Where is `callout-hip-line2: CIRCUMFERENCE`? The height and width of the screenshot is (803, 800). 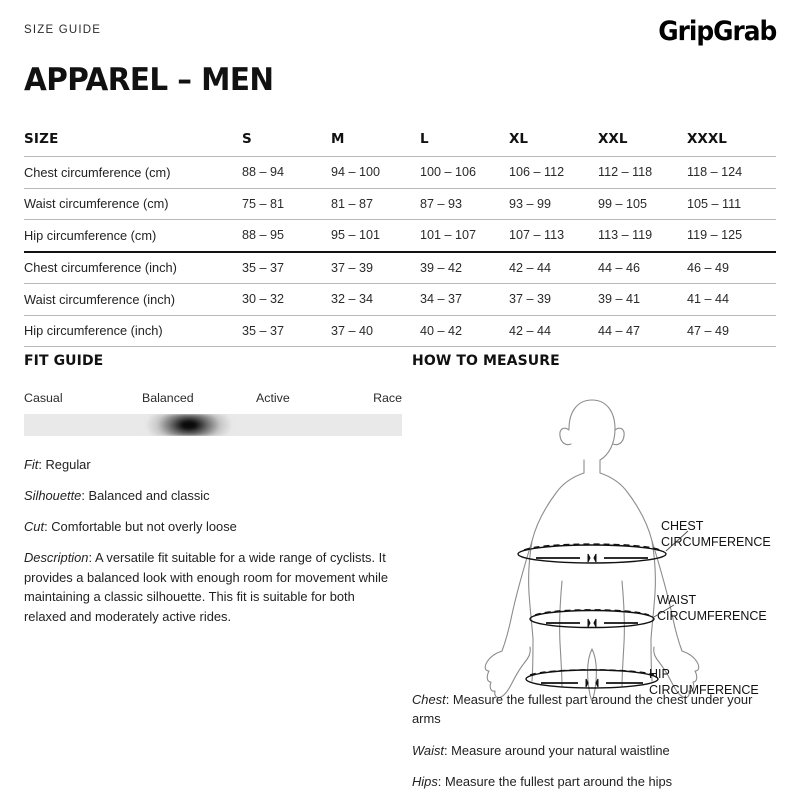 callout-hip-line2: CIRCUMFERENCE is located at coordinates (704, 690).